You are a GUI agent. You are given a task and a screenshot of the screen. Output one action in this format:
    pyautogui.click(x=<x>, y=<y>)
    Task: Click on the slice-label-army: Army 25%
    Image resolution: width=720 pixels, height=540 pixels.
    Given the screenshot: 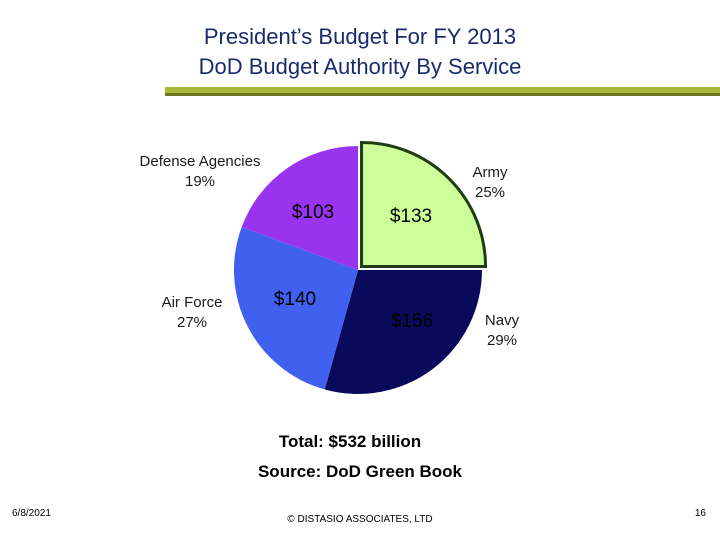 What is the action you would take?
    pyautogui.click(x=490, y=182)
    